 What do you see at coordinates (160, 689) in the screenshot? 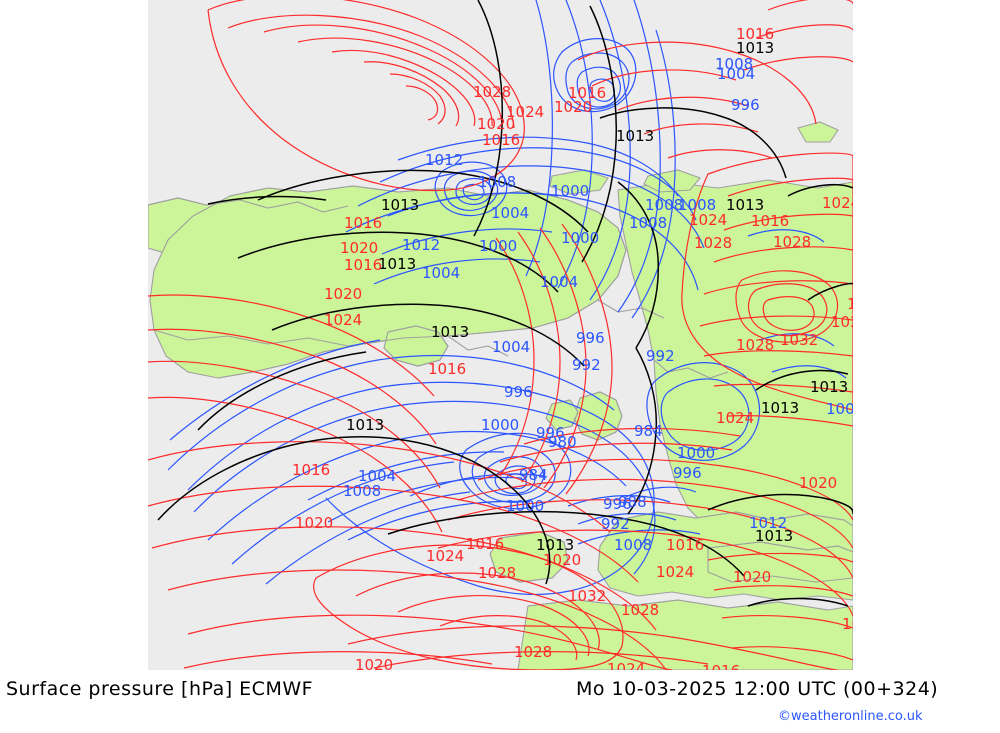
I see `footer-title: Surface pressure [hPa] ECMWF` at bounding box center [160, 689].